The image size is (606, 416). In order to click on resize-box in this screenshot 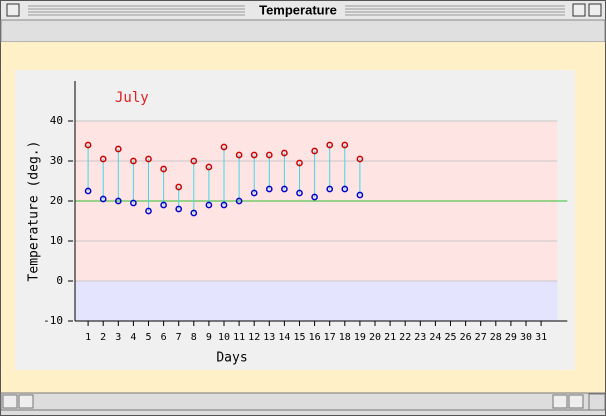, I will do `click(597, 402)`.